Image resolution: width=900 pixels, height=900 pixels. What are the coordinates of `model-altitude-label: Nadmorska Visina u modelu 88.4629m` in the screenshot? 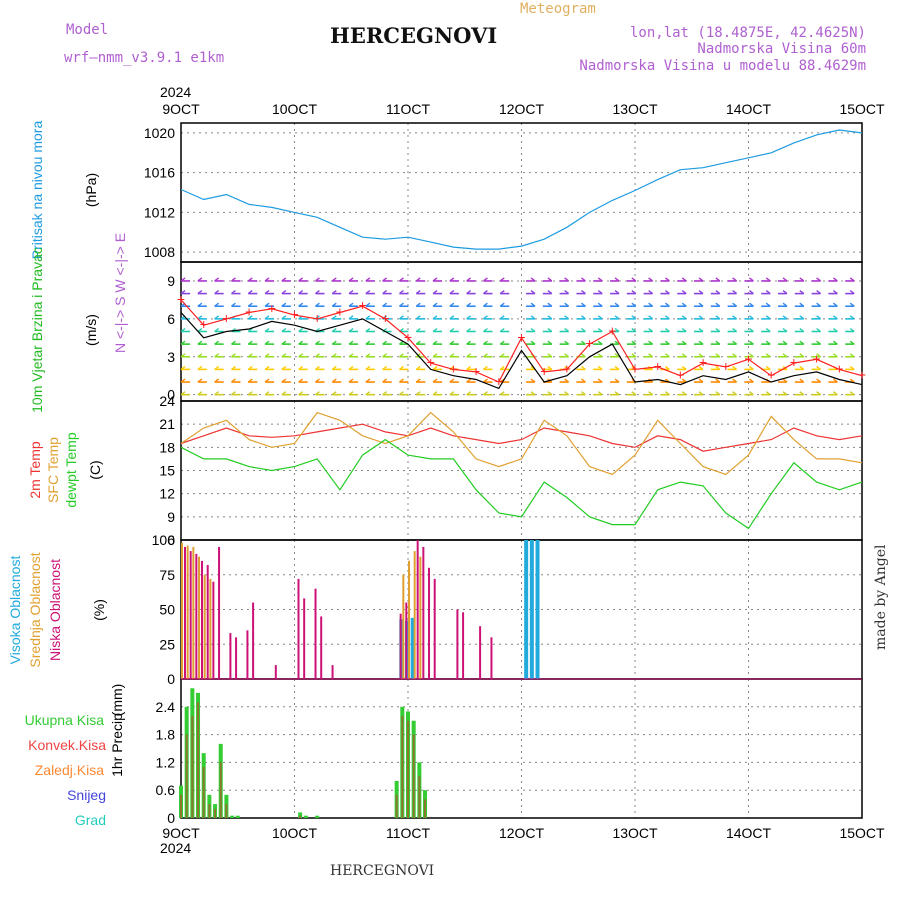 It's located at (722, 66).